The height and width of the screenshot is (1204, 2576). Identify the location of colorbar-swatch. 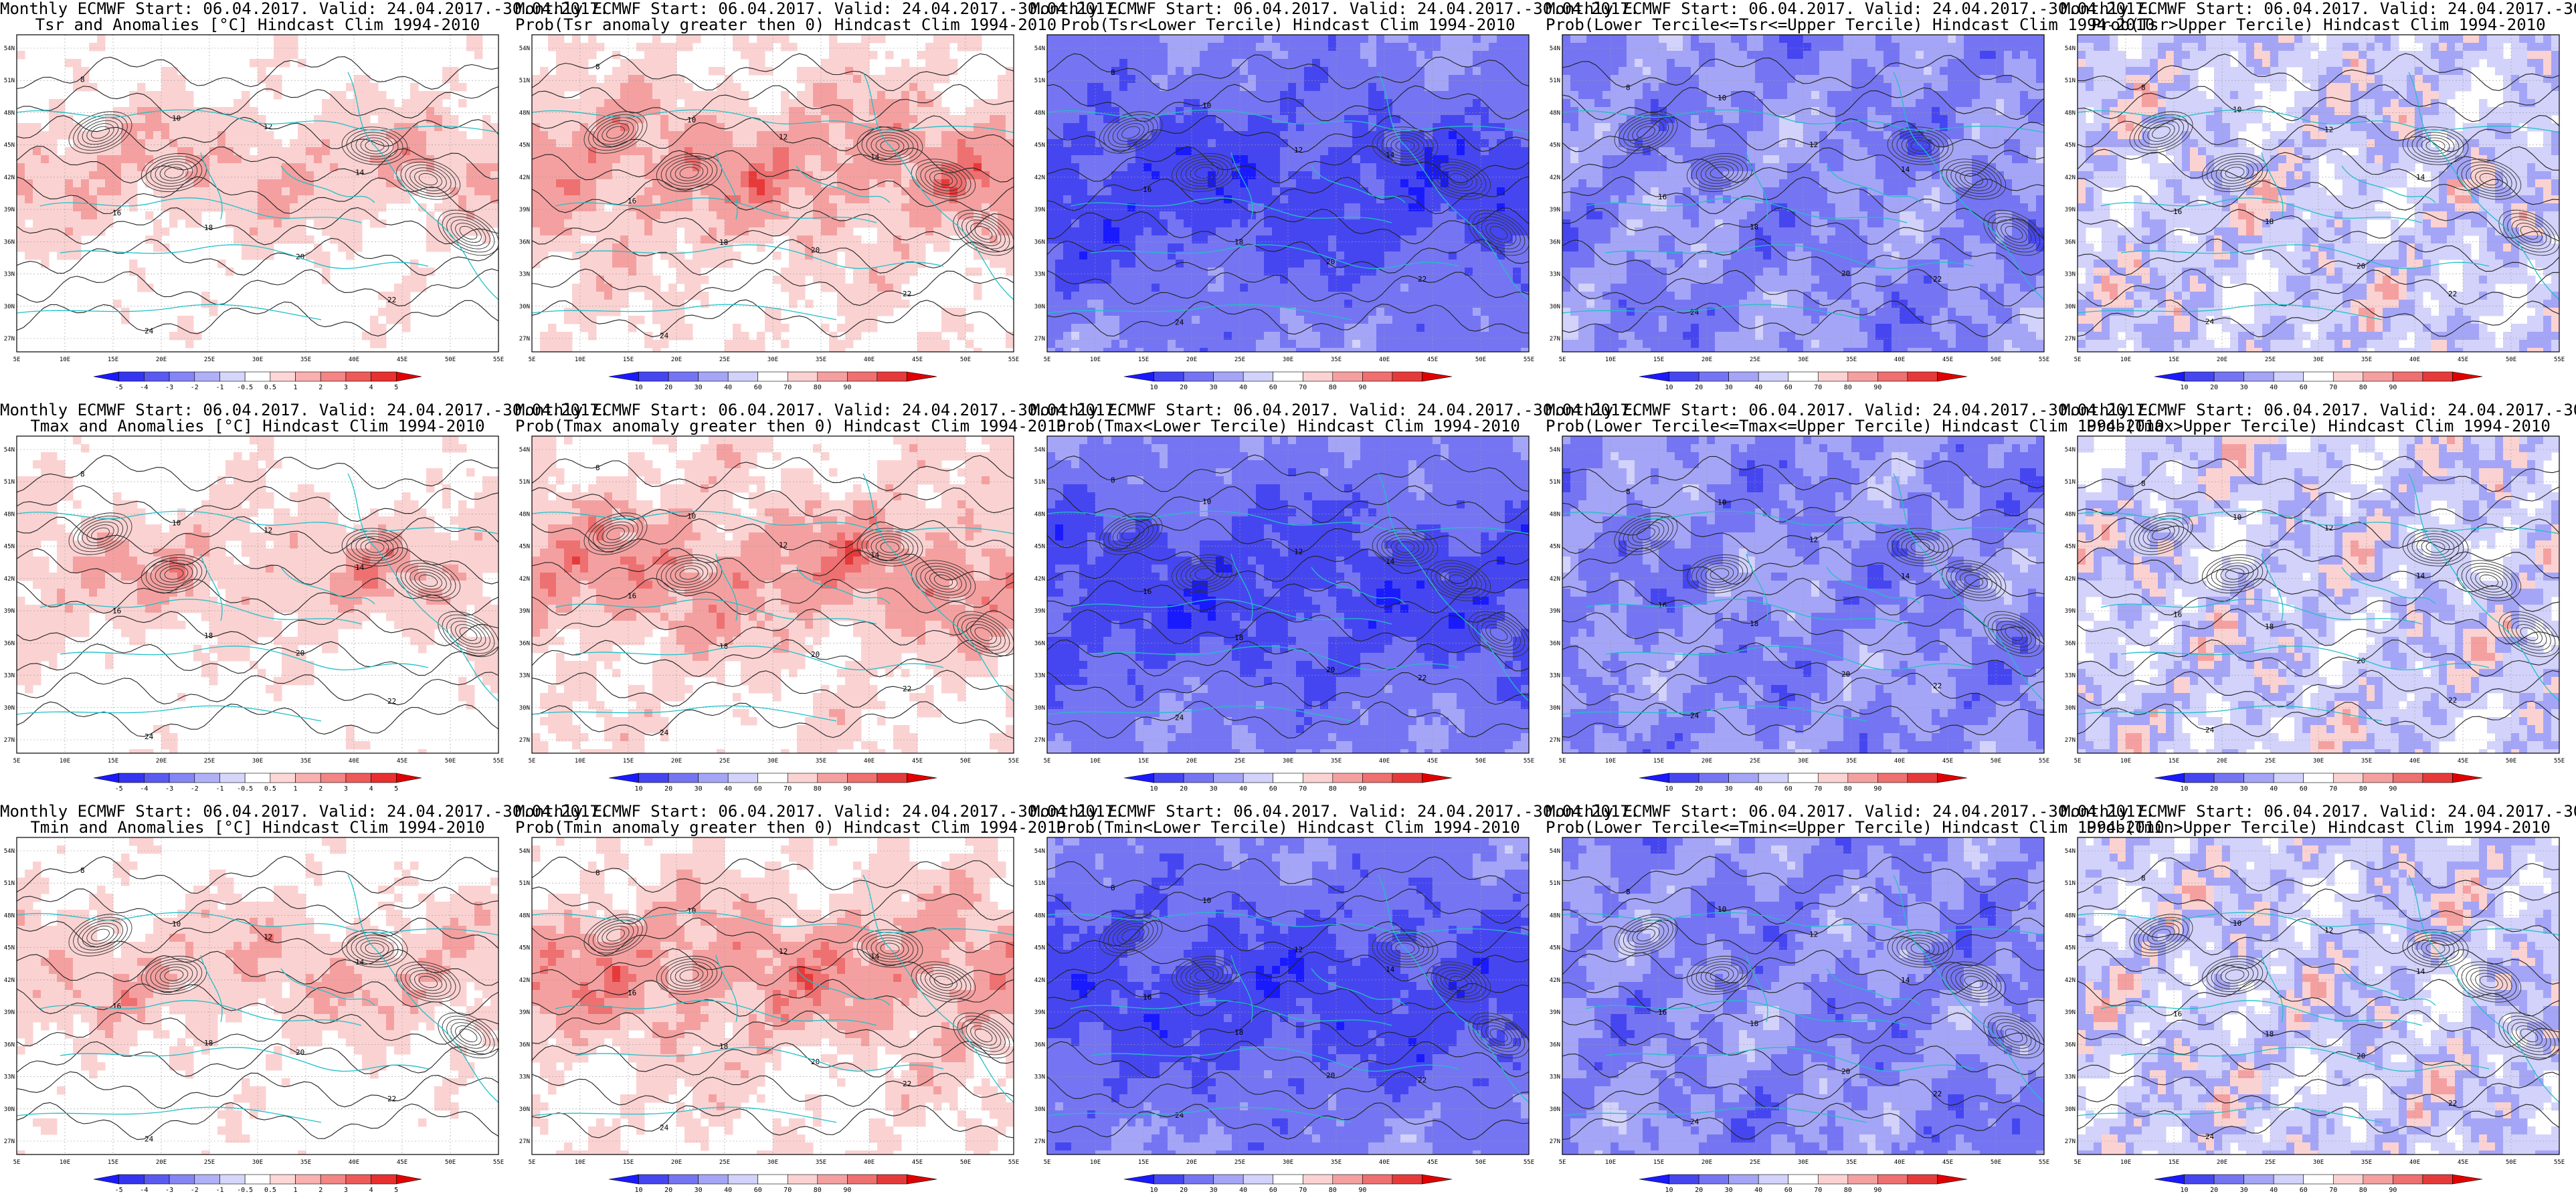
(308, 376).